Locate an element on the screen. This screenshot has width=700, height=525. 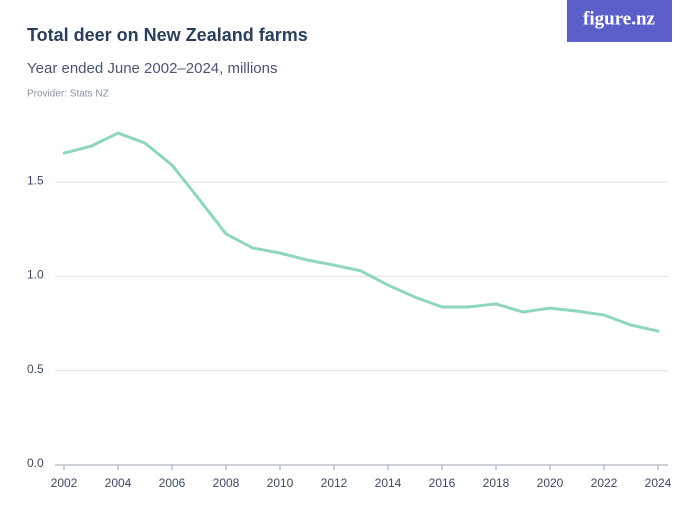
x-tick-label: 2012 is located at coordinates (334, 483).